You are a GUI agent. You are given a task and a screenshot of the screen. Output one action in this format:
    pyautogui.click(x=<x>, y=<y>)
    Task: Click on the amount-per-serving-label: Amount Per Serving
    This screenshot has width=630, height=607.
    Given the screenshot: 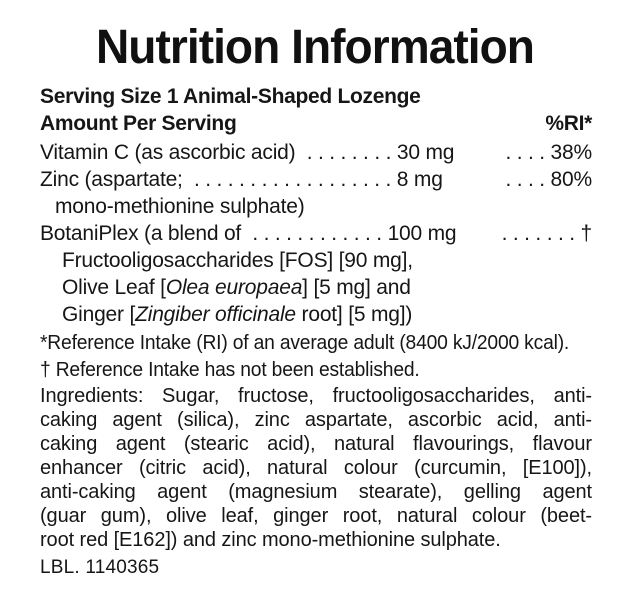 What is the action you would take?
    pyautogui.click(x=138, y=123)
    